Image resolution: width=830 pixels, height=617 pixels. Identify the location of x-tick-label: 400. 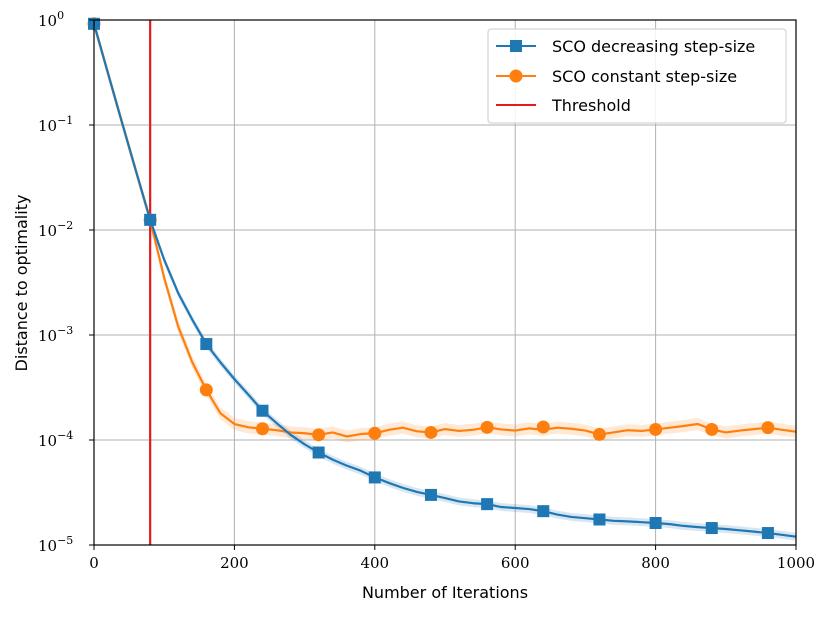
(374, 563).